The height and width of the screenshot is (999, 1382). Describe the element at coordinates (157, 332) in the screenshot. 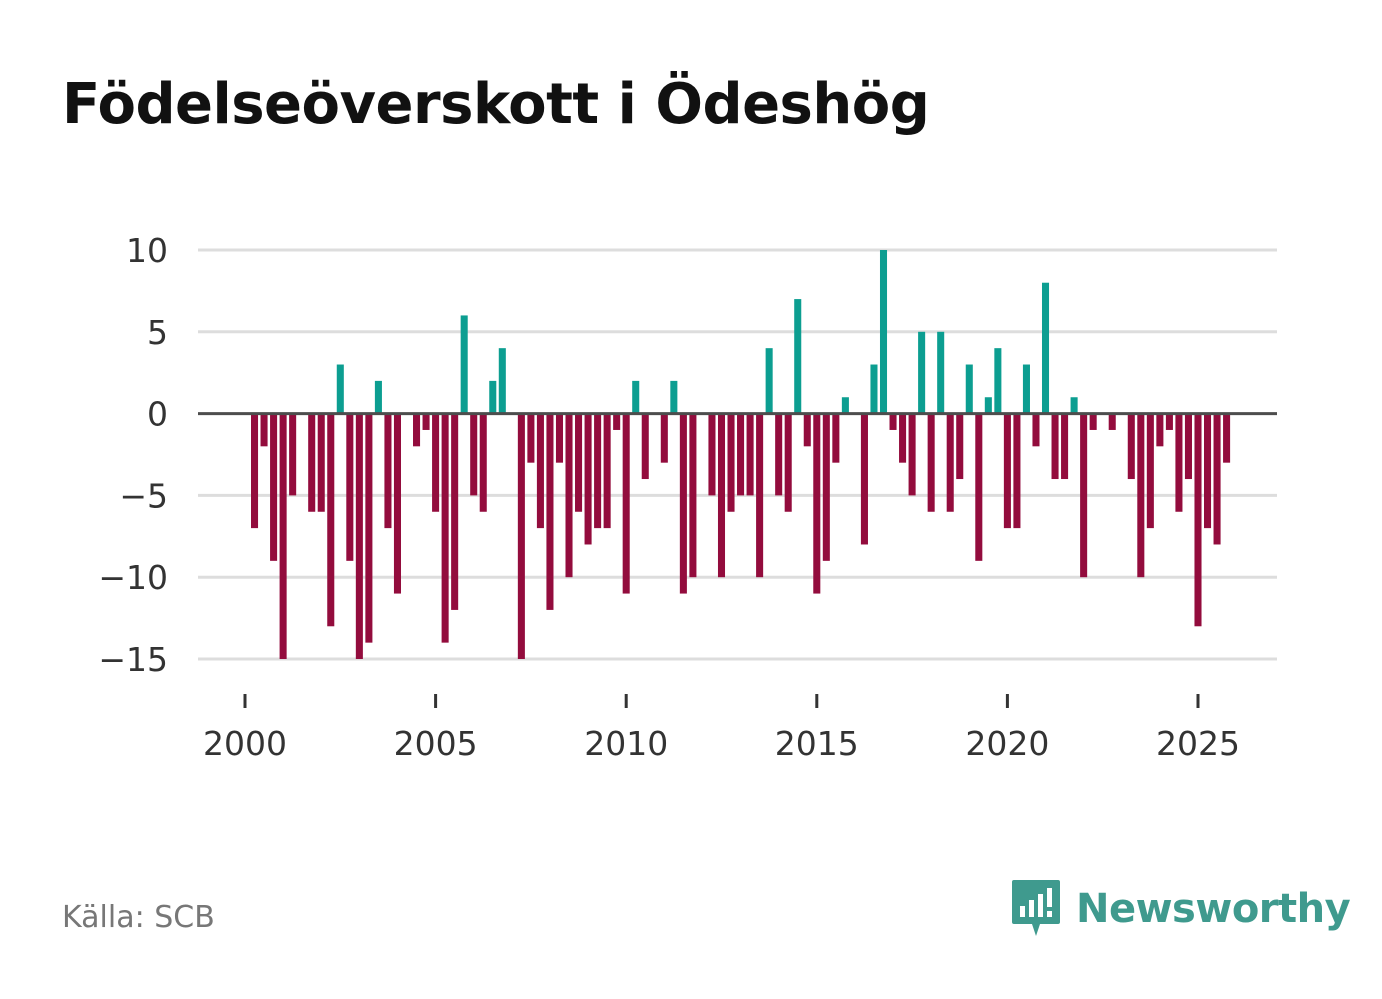

I see `y-tick-label: 5` at that location.